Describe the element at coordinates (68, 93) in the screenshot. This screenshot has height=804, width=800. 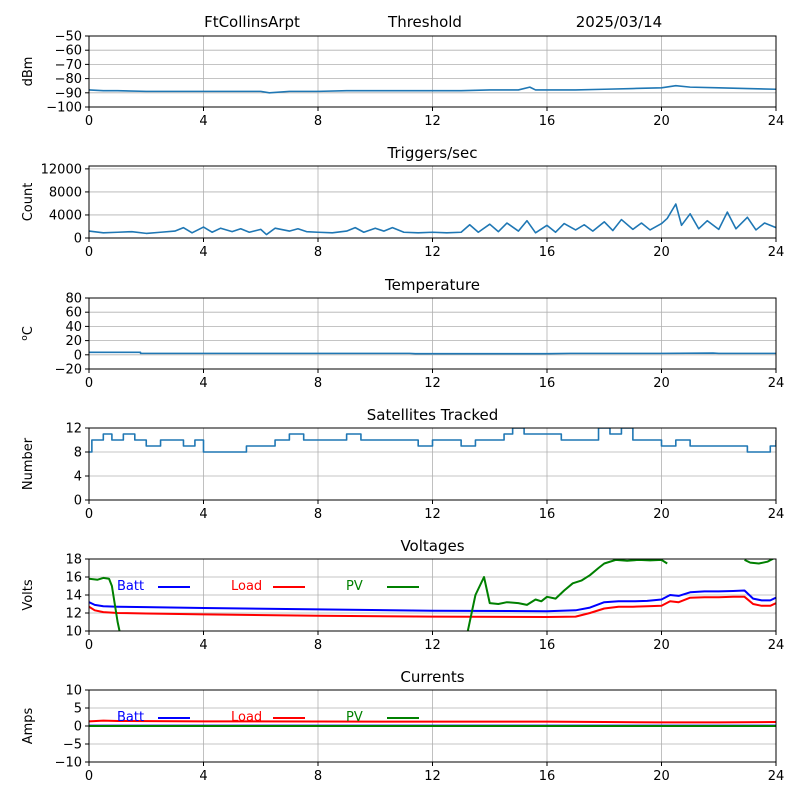
I see `threshold-ytick-label: −90` at that location.